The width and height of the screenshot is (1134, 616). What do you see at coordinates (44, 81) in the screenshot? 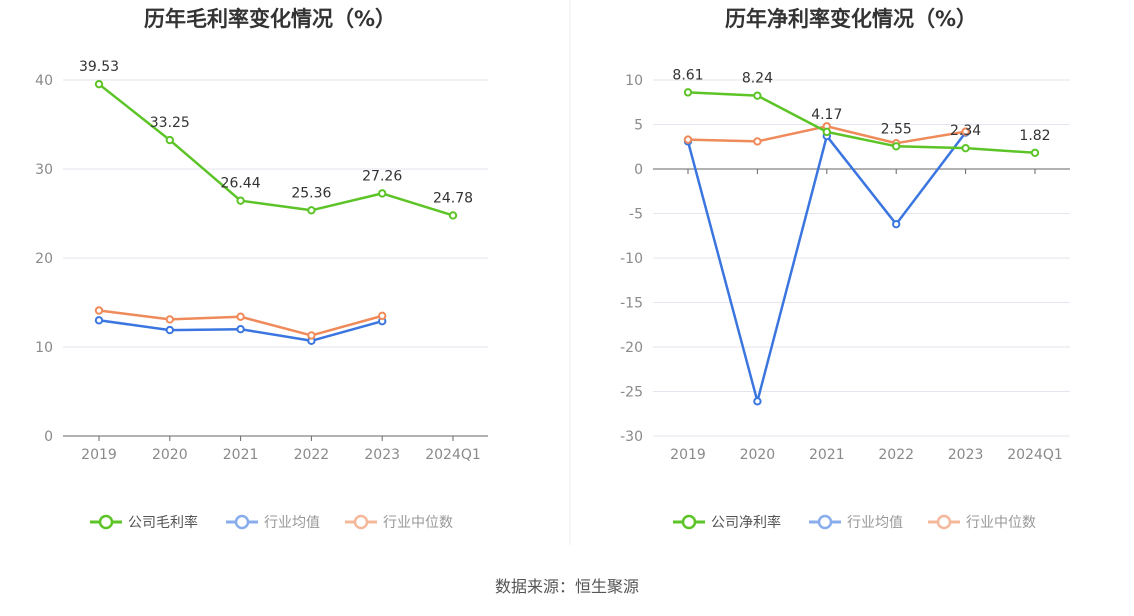
I see `y-tick-label: 40` at bounding box center [44, 81].